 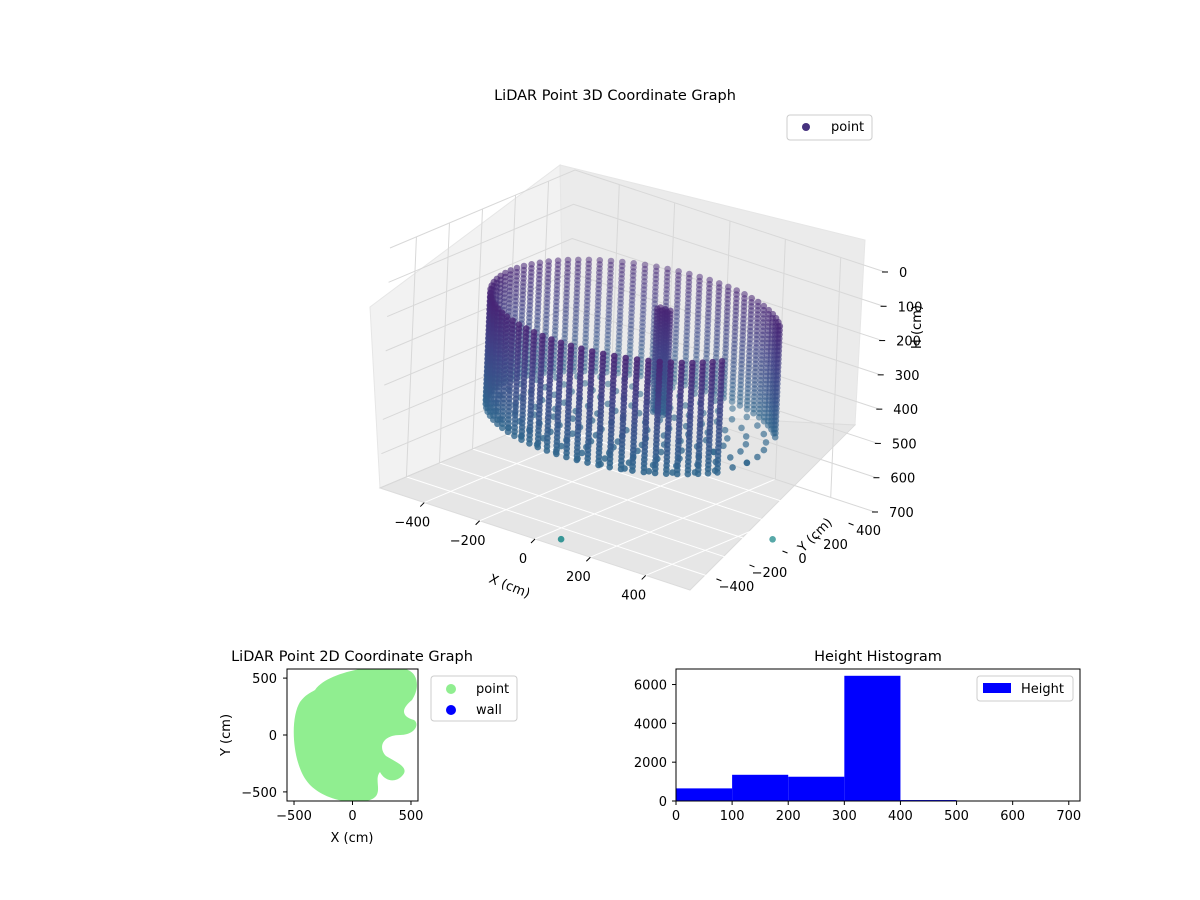 What do you see at coordinates (294, 816) in the screenshot?
I see `x-tick-label-2d-0: −500` at bounding box center [294, 816].